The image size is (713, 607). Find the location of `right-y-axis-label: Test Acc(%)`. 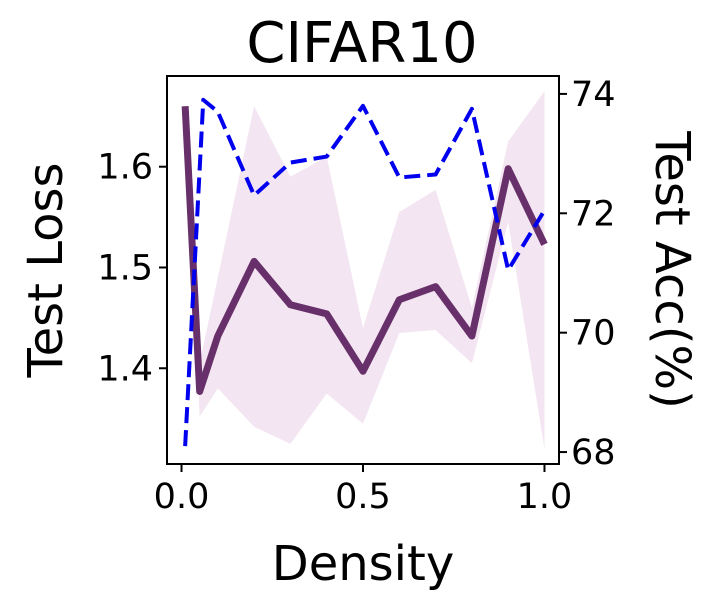

right-y-axis-label: Test Acc(%) is located at coordinates (672, 269).